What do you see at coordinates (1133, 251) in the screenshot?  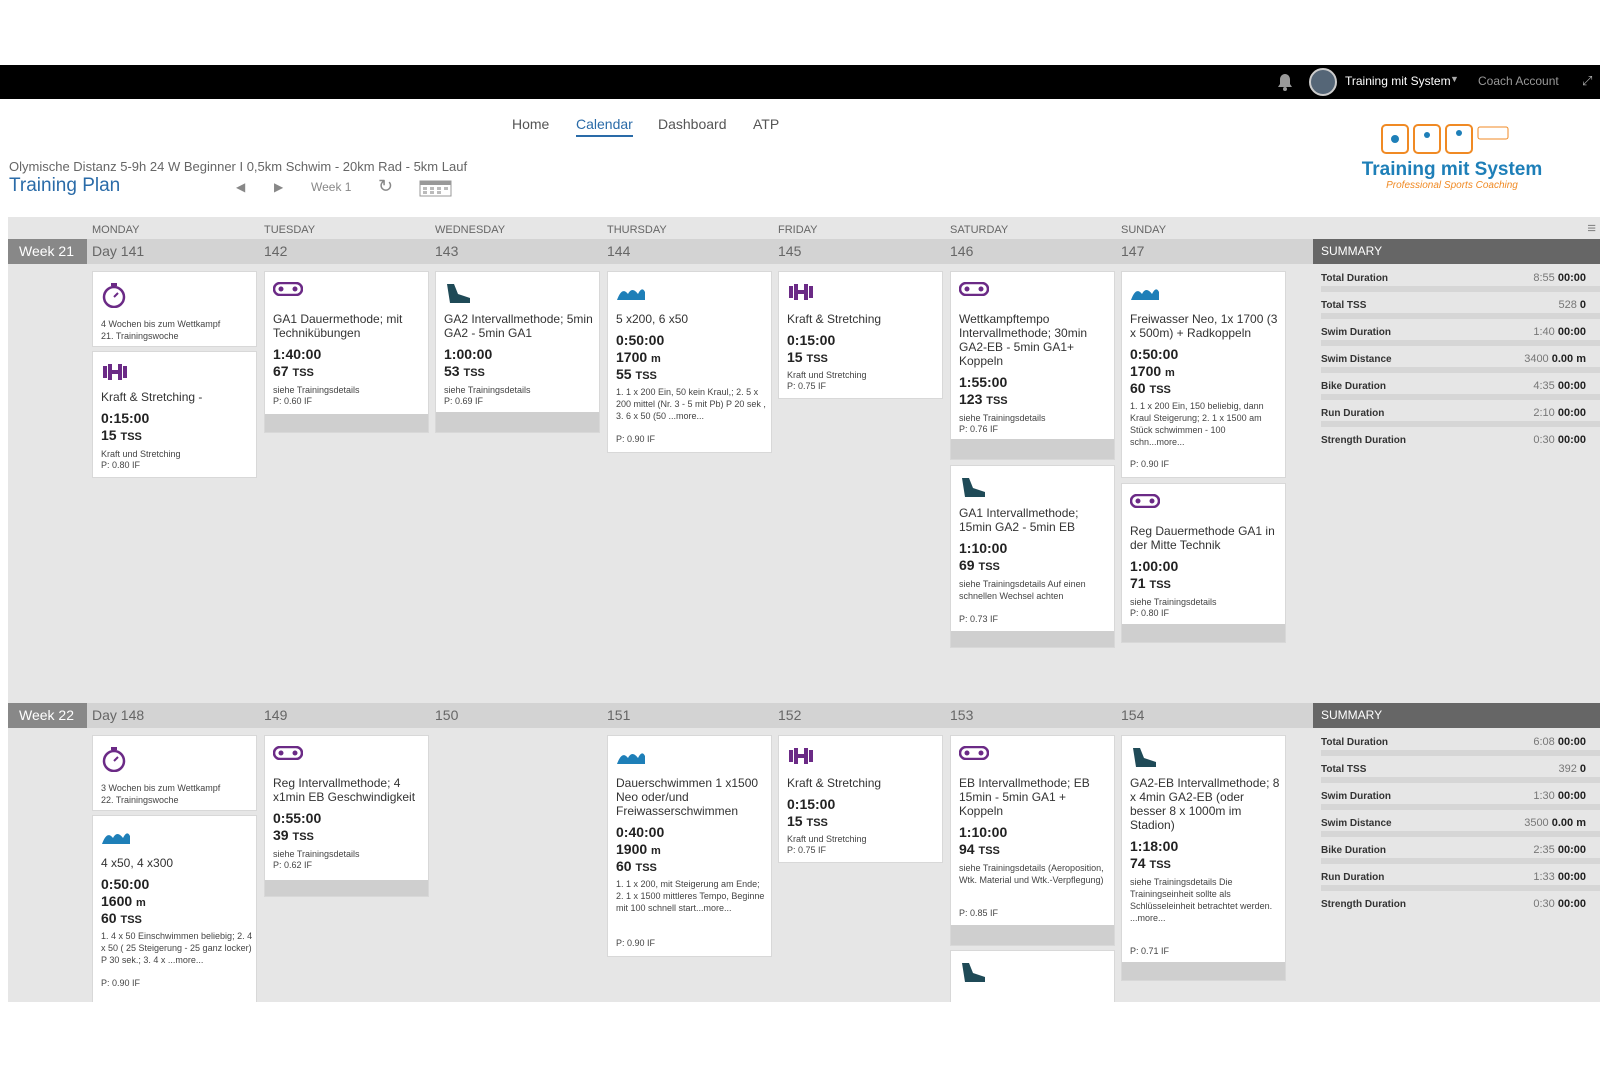 I see `day-number: 147` at bounding box center [1133, 251].